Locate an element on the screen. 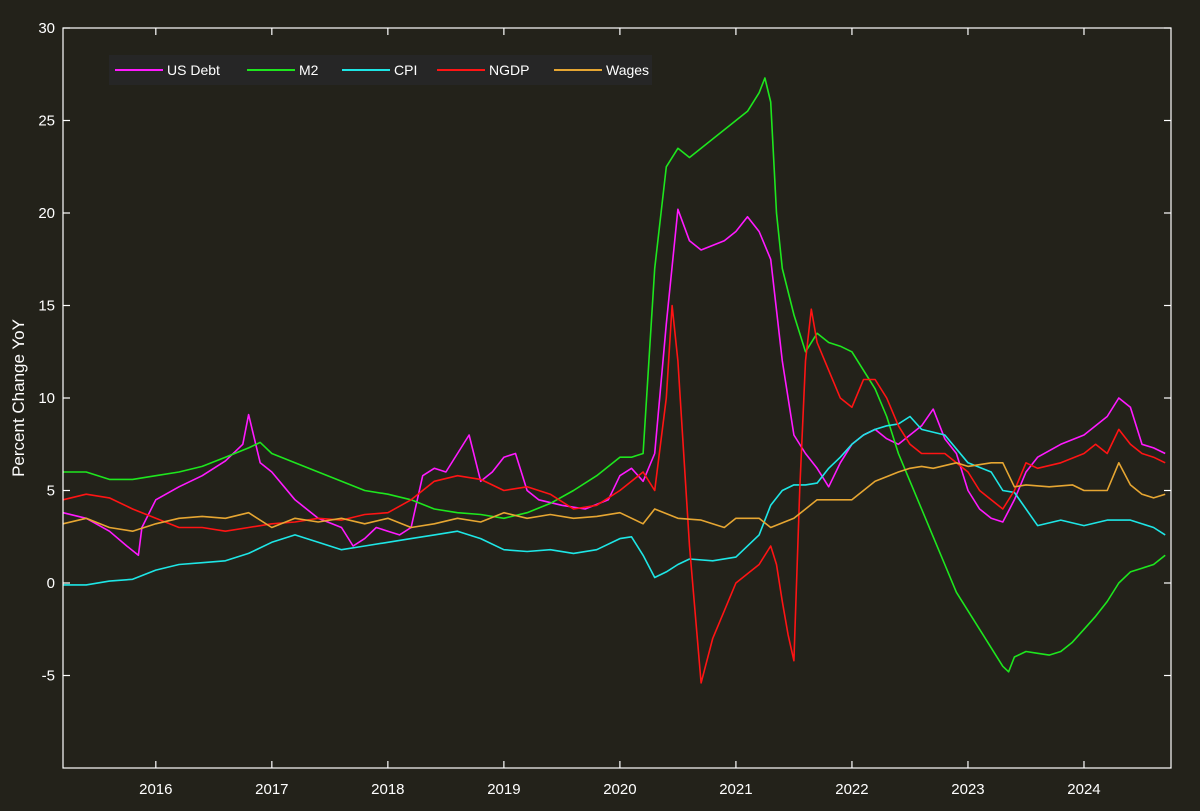 This screenshot has height=811, width=1200. legend: US Debt M2 CPI NGDP Wages is located at coordinates (380, 70).